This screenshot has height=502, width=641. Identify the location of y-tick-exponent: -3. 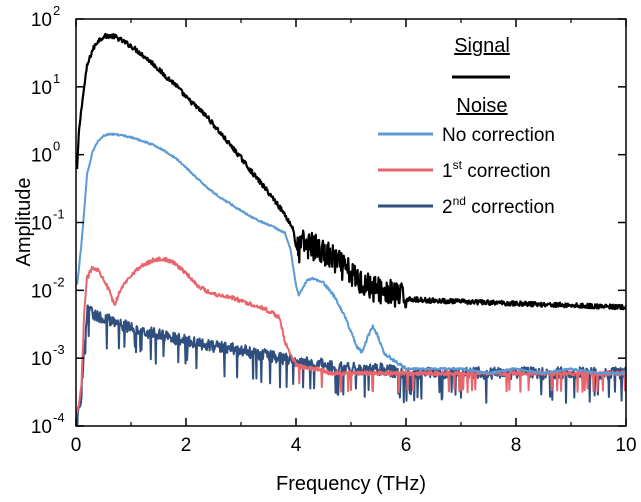
(59, 349).